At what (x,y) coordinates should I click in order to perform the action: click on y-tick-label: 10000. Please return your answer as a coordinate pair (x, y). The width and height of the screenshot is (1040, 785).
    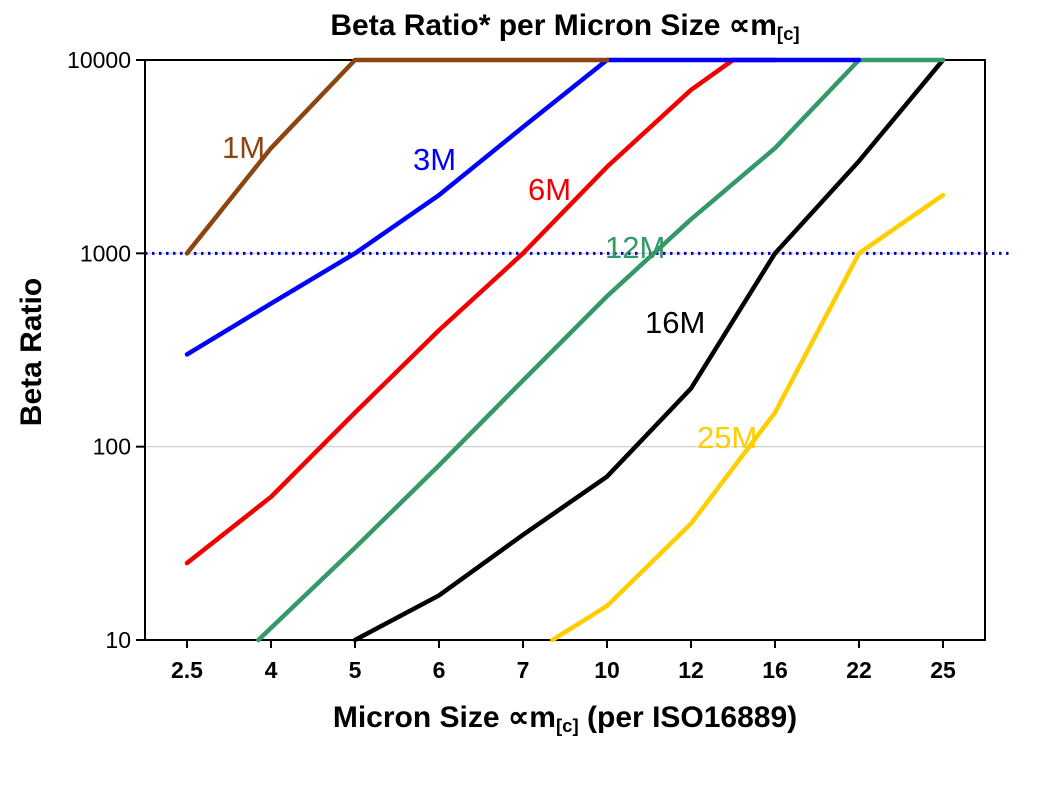
    Looking at the image, I should click on (99, 60).